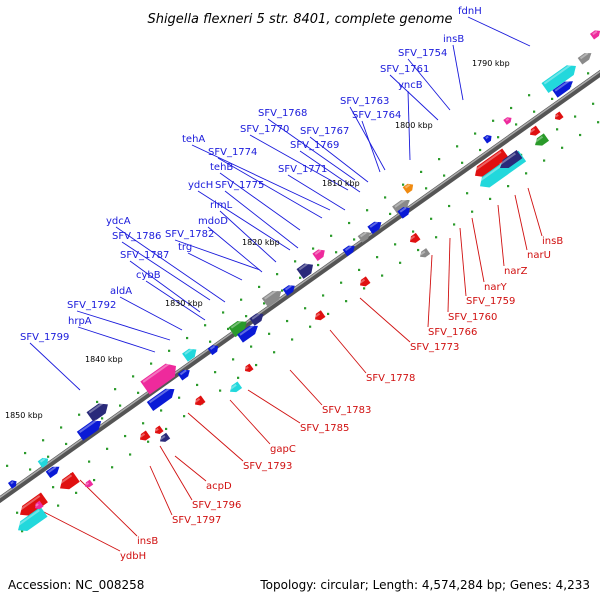 Image resolution: width=600 pixels, height=600 pixels. What do you see at coordinates (221, 167) in the screenshot?
I see `gene-label-top: tehB` at bounding box center [221, 167].